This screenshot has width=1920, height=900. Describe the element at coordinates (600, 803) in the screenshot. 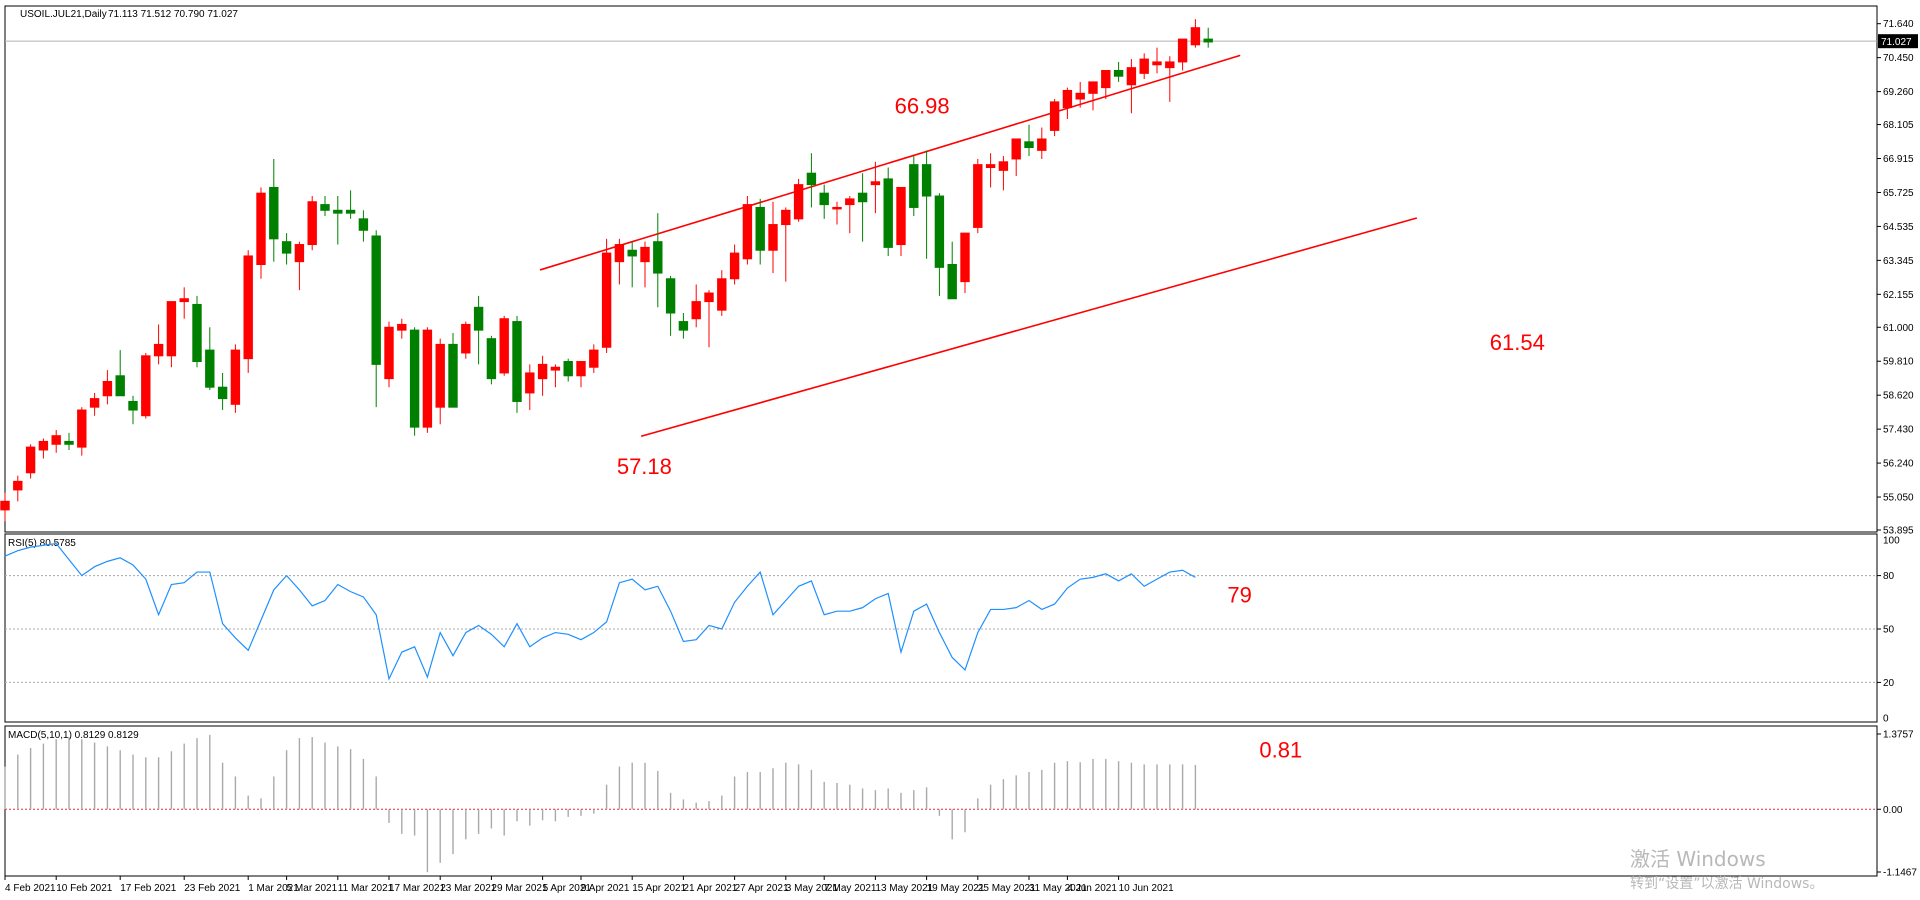

I see `macd-histogram` at that location.